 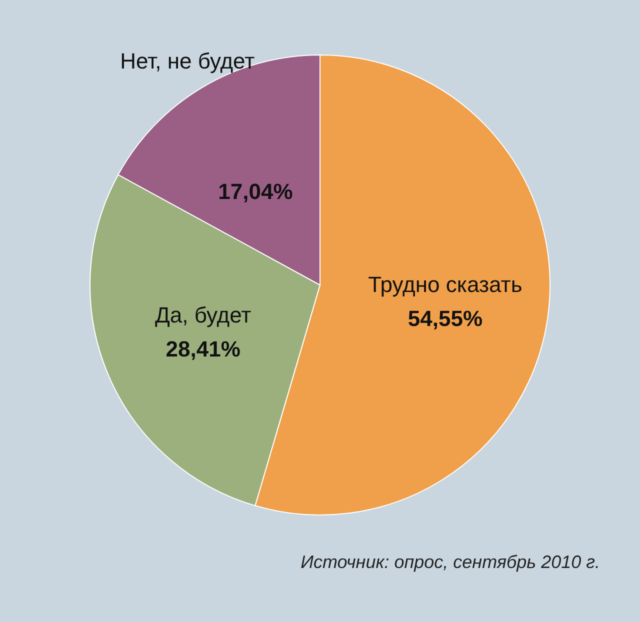 What do you see at coordinates (203, 315) in the screenshot?
I see `slice-label: Да, будет` at bounding box center [203, 315].